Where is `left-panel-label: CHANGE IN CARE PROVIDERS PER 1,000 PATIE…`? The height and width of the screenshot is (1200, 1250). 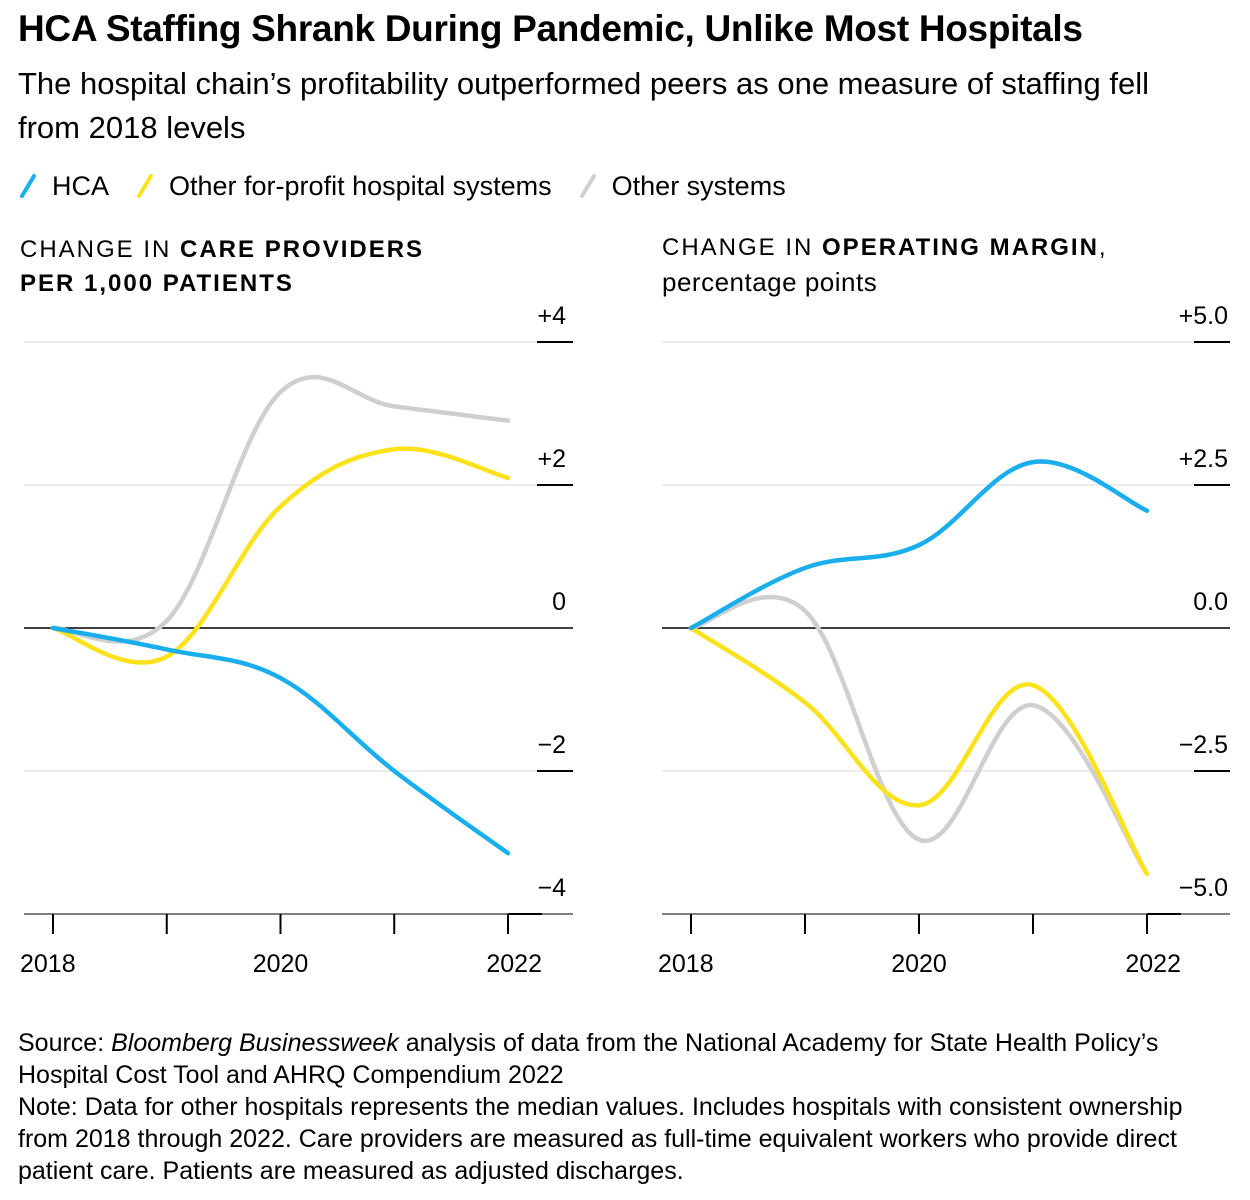 left-panel-label: CHANGE IN CARE PROVIDERS PER 1,000 PATIE… is located at coordinates (222, 267).